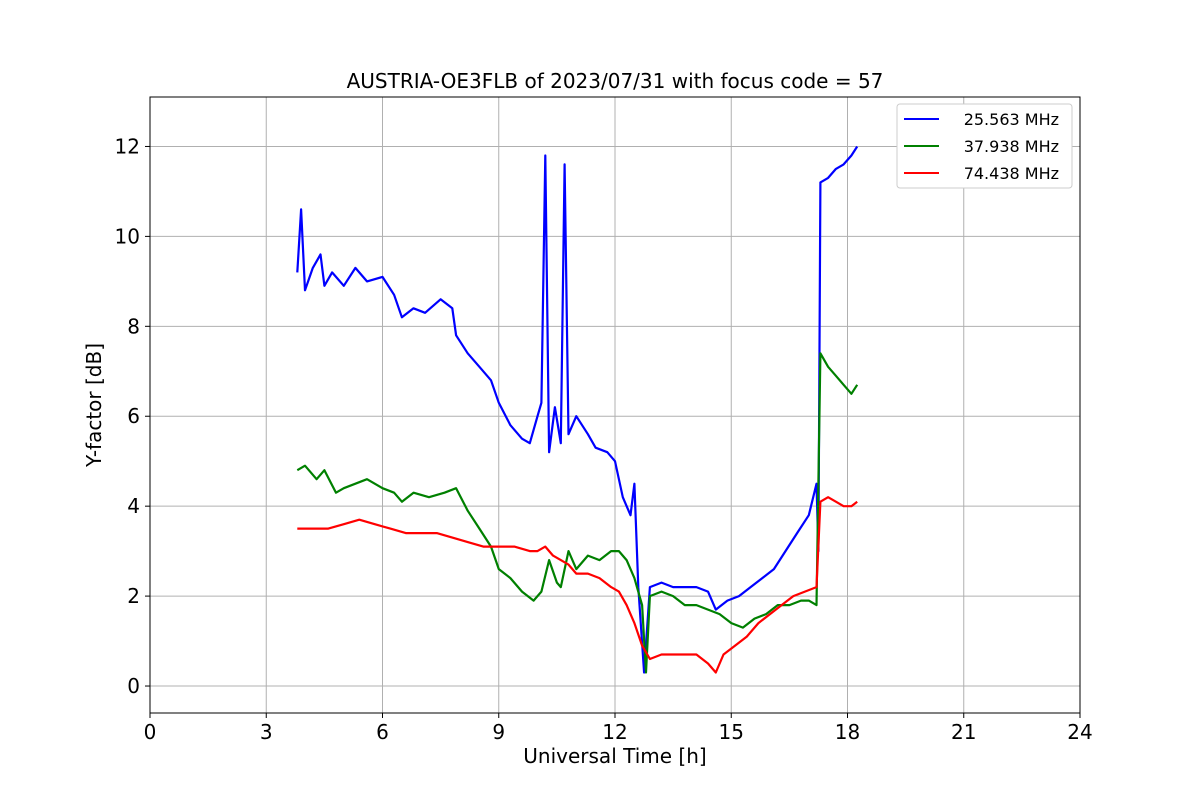 This screenshot has width=1200, height=800. What do you see at coordinates (614, 756) in the screenshot?
I see `x-axis-label: Universal Time [h]` at bounding box center [614, 756].